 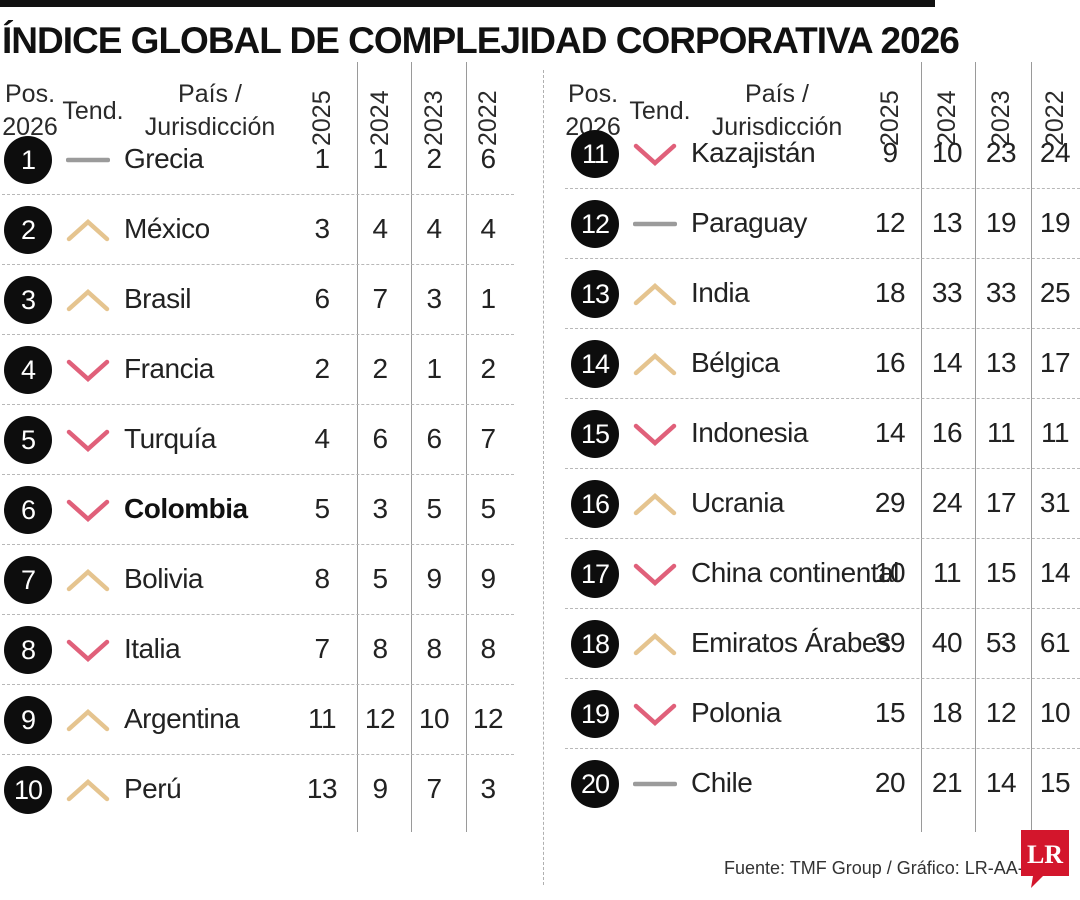 I want to click on rank-2022: 3, so click(x=488, y=788).